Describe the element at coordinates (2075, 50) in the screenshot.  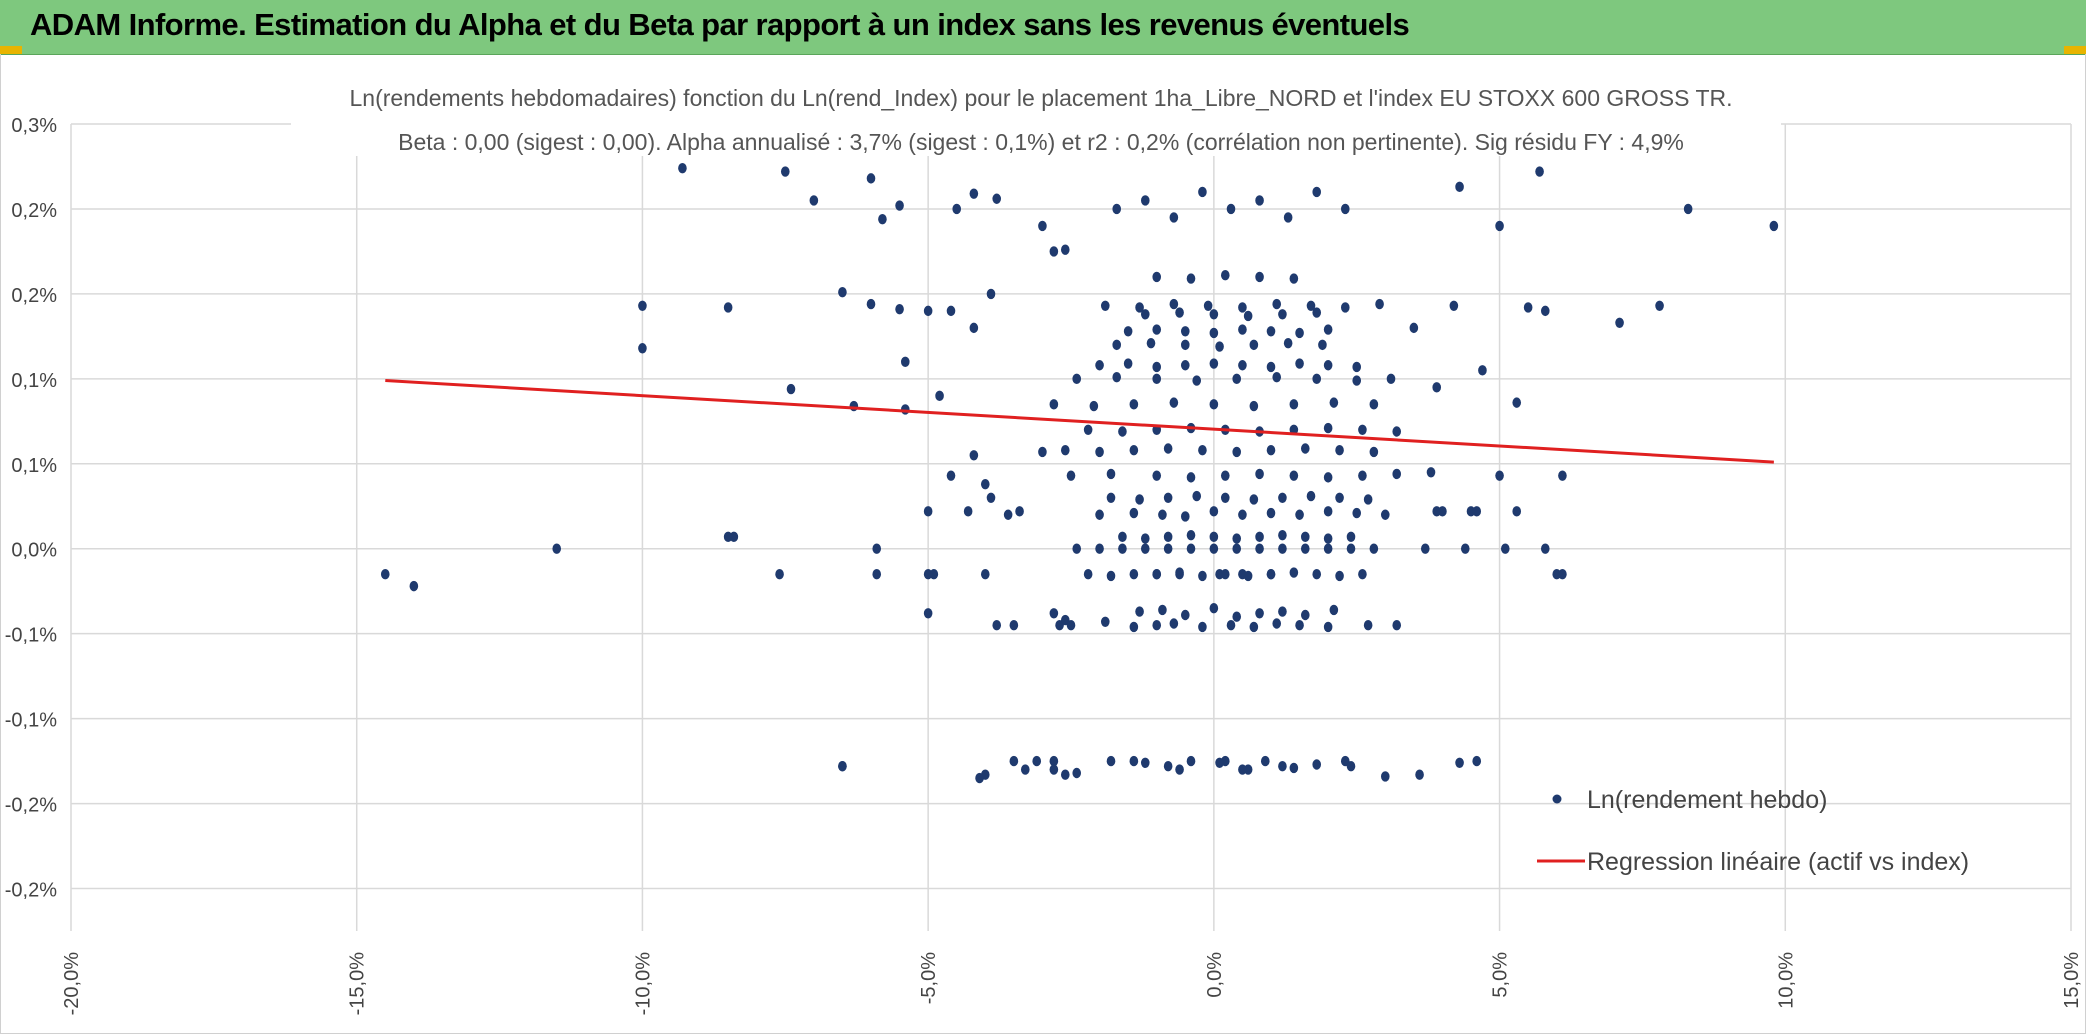
I see `resize-handle-top-right` at that location.